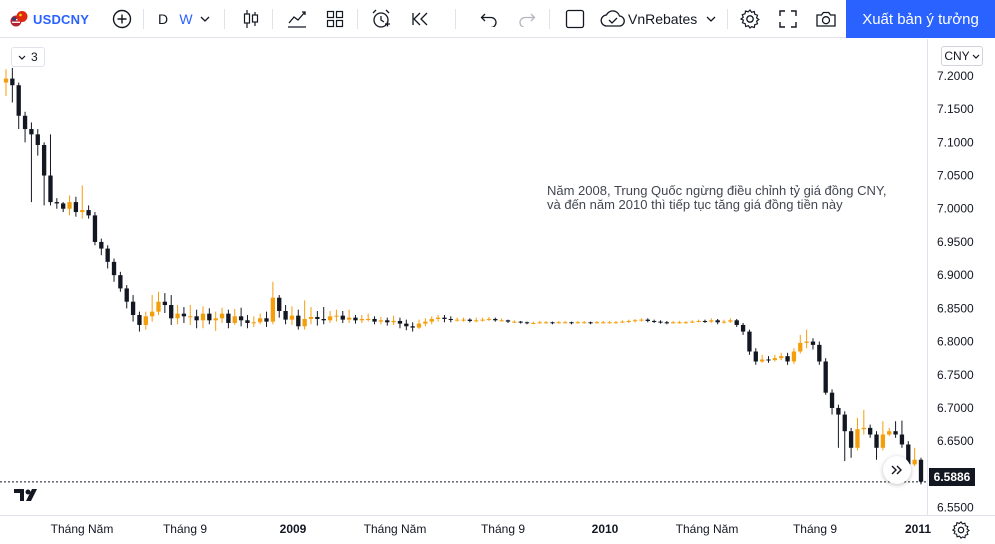 This screenshot has height=544, width=995. I want to click on timeframe-w-button: W, so click(186, 19).